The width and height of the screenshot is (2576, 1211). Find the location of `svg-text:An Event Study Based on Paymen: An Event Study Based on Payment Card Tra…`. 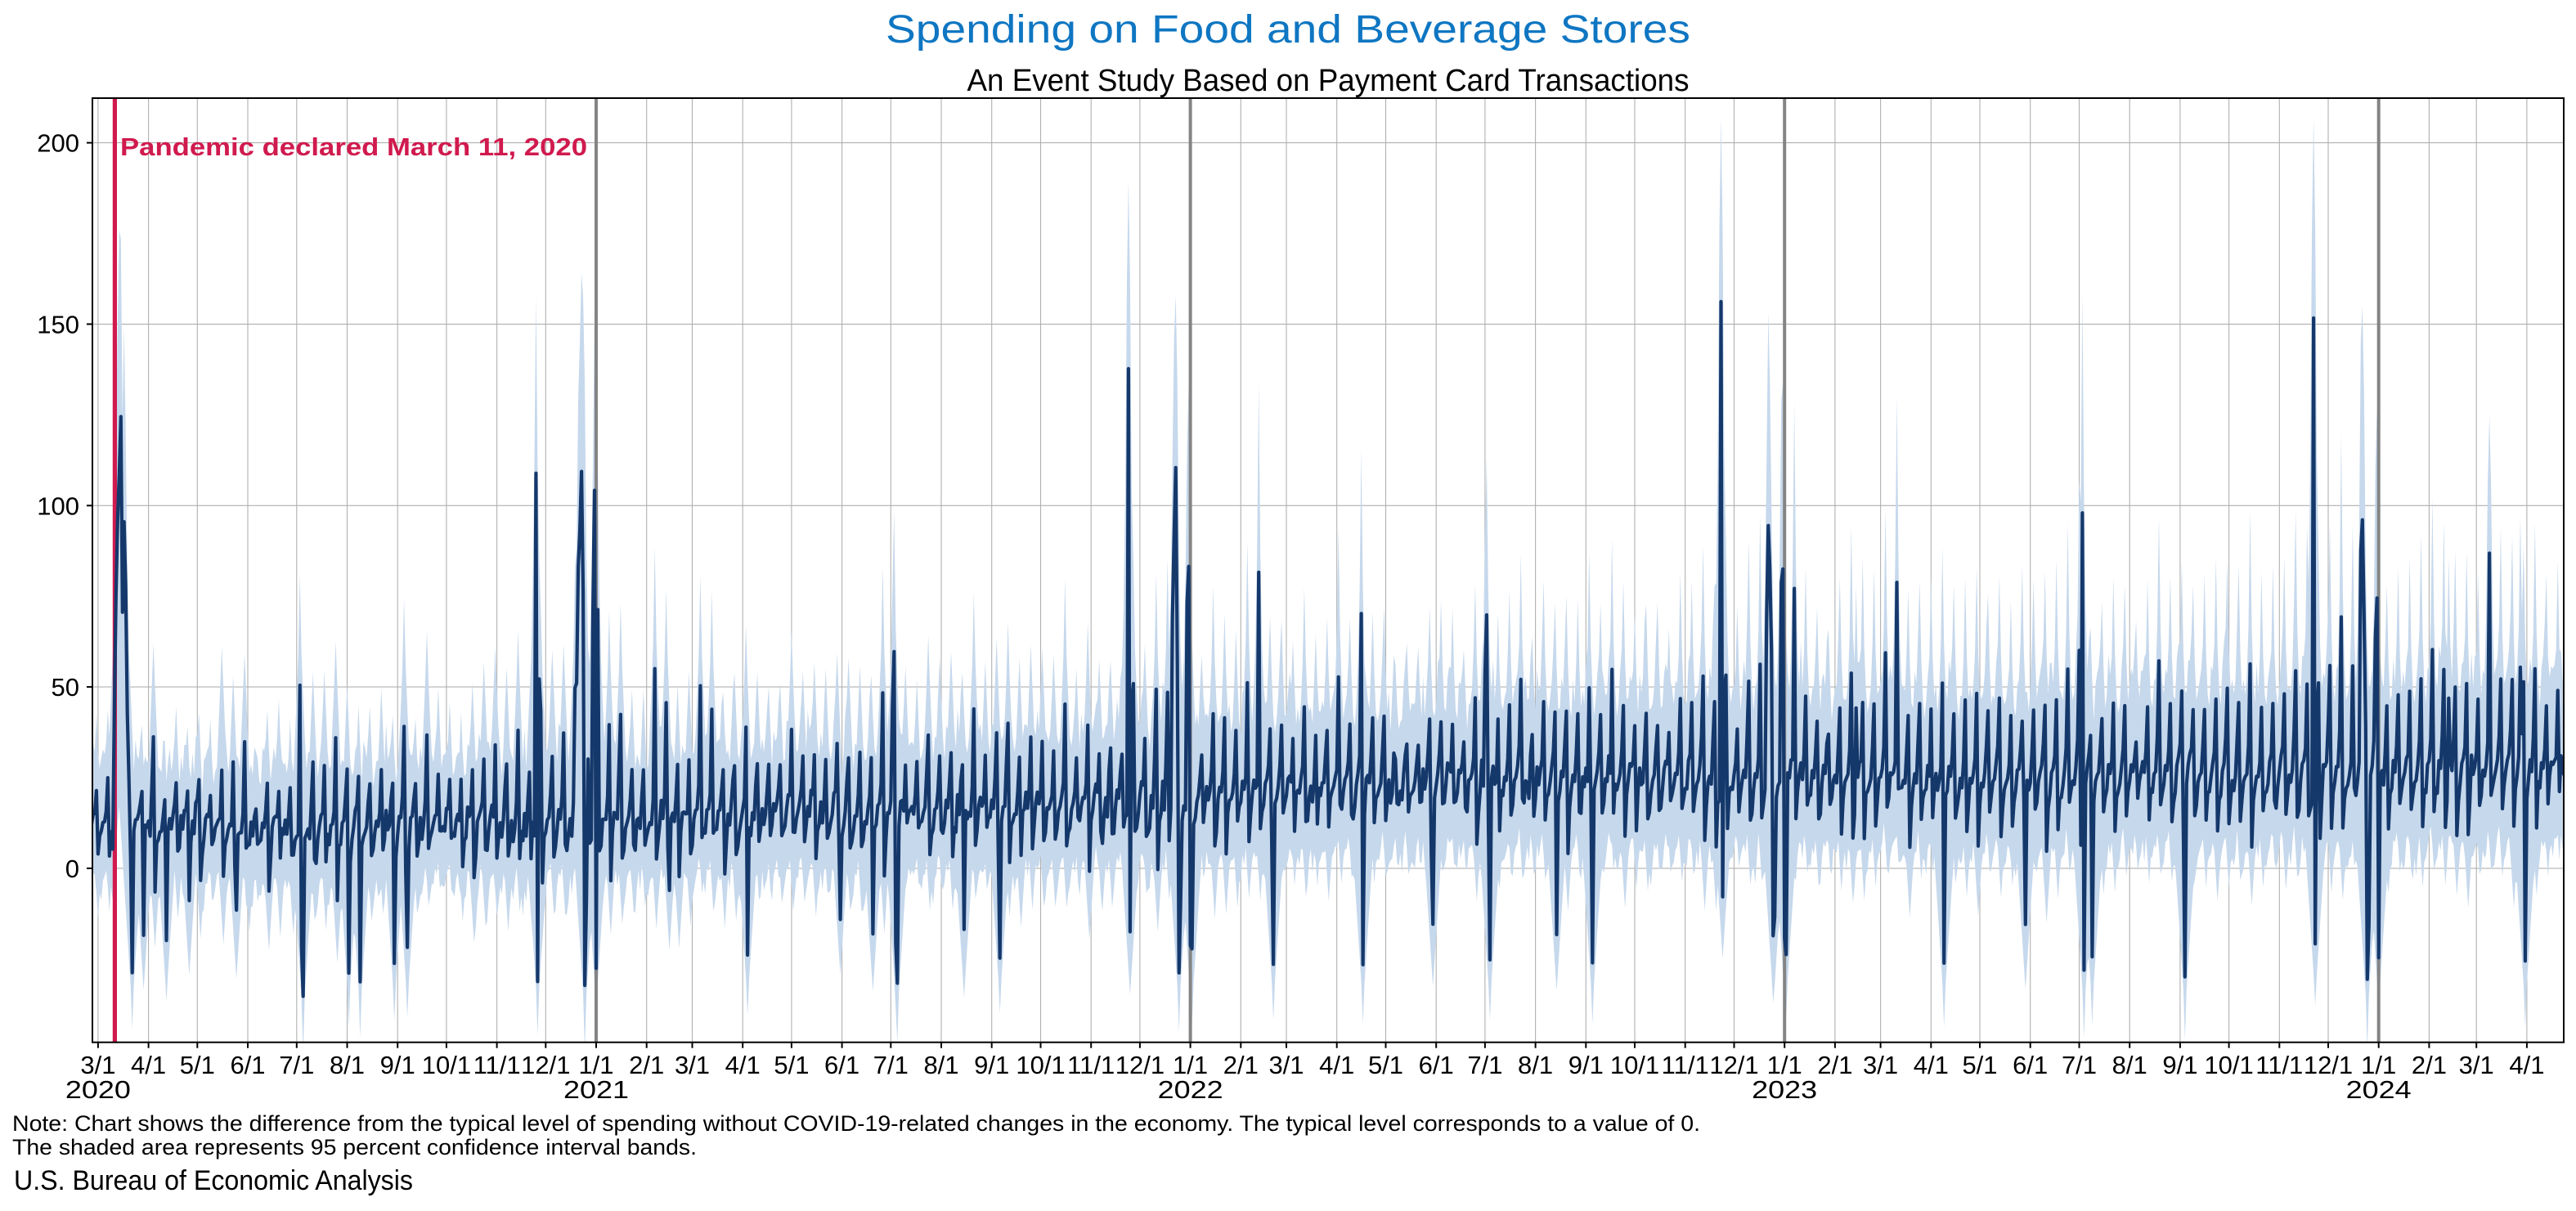

svg-text:An Event Study Based on Paymen: An Event Study Based on Payment Card Tra… is located at coordinates (1328, 81).